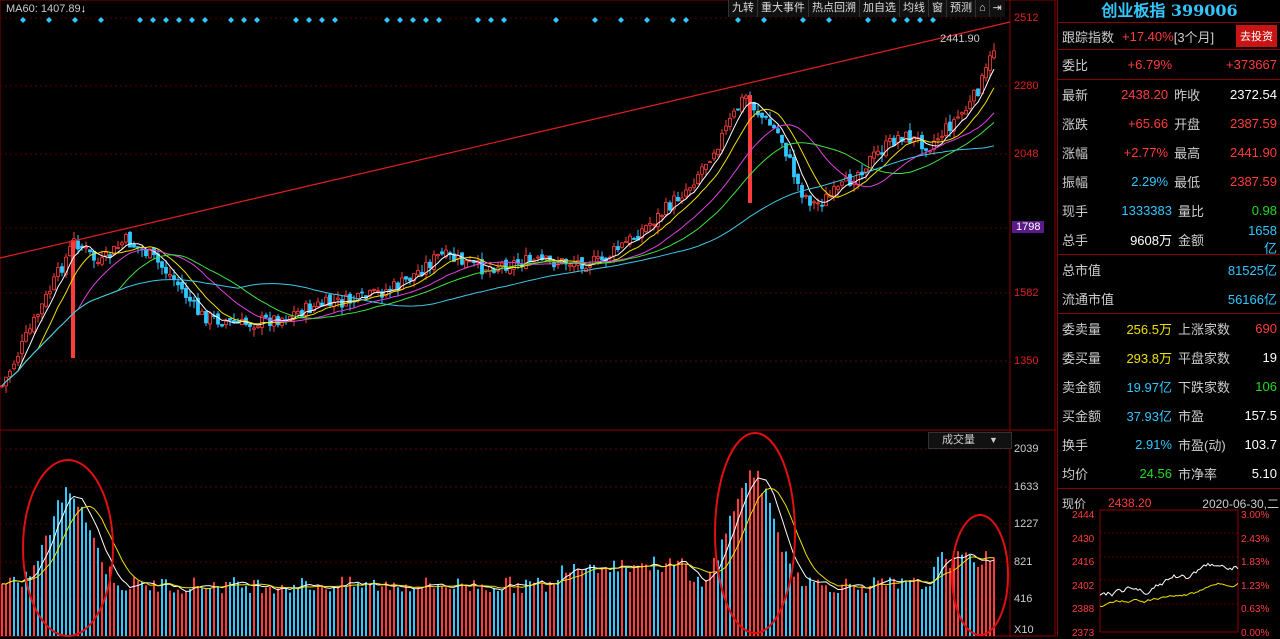  Describe the element at coordinates (1169, 181) in the screenshot. I see `table-row: 振幅 2.29% 最低 2387.59` at that location.